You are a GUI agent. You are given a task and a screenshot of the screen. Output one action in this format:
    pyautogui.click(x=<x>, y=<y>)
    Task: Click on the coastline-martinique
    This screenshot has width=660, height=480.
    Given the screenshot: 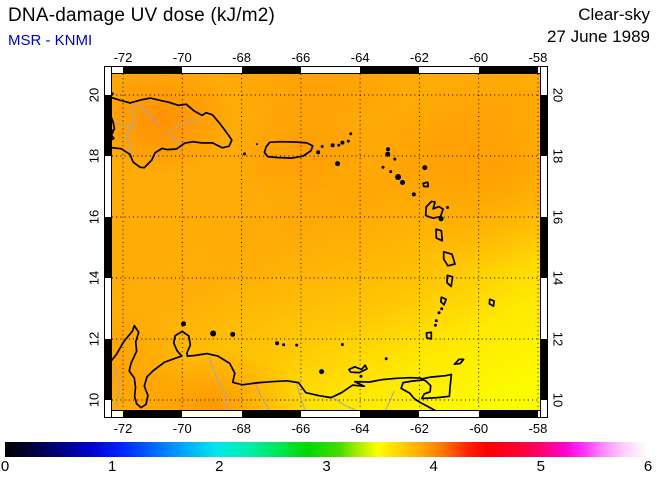 What is the action you would take?
    pyautogui.click(x=449, y=258)
    